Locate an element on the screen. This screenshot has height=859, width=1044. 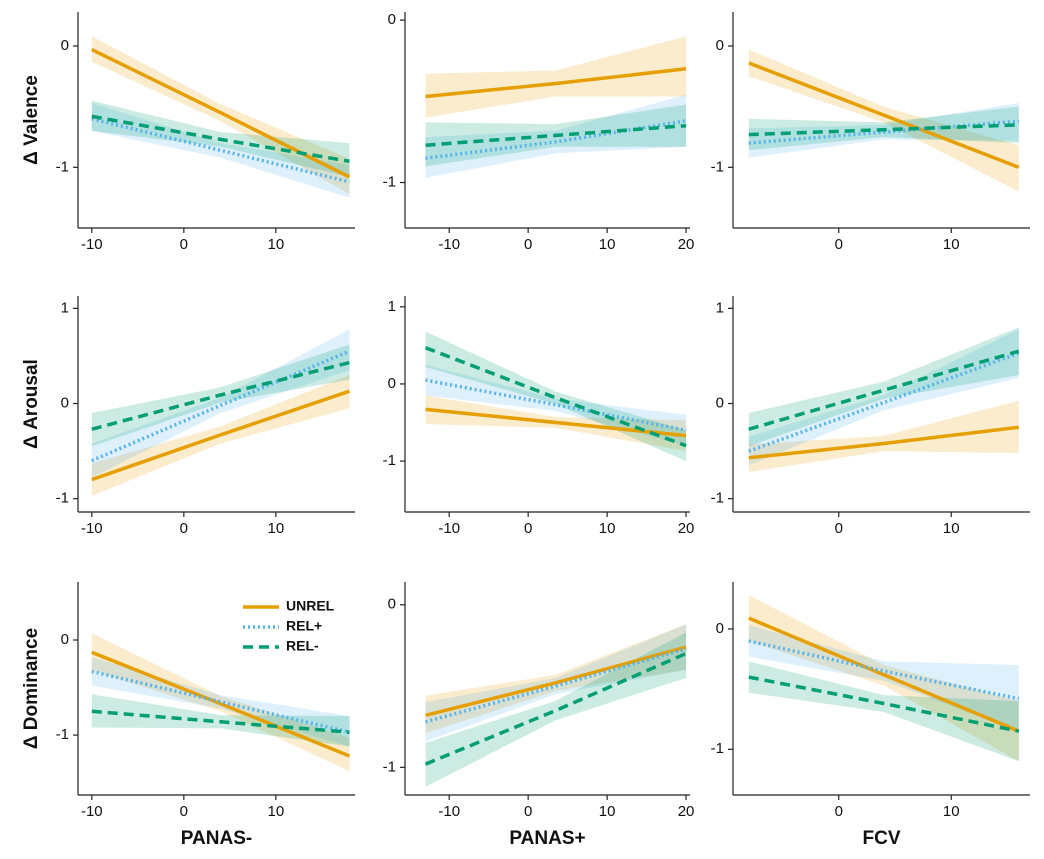
y-axis-label-group: Δ Valence is located at coordinates (31, 120).